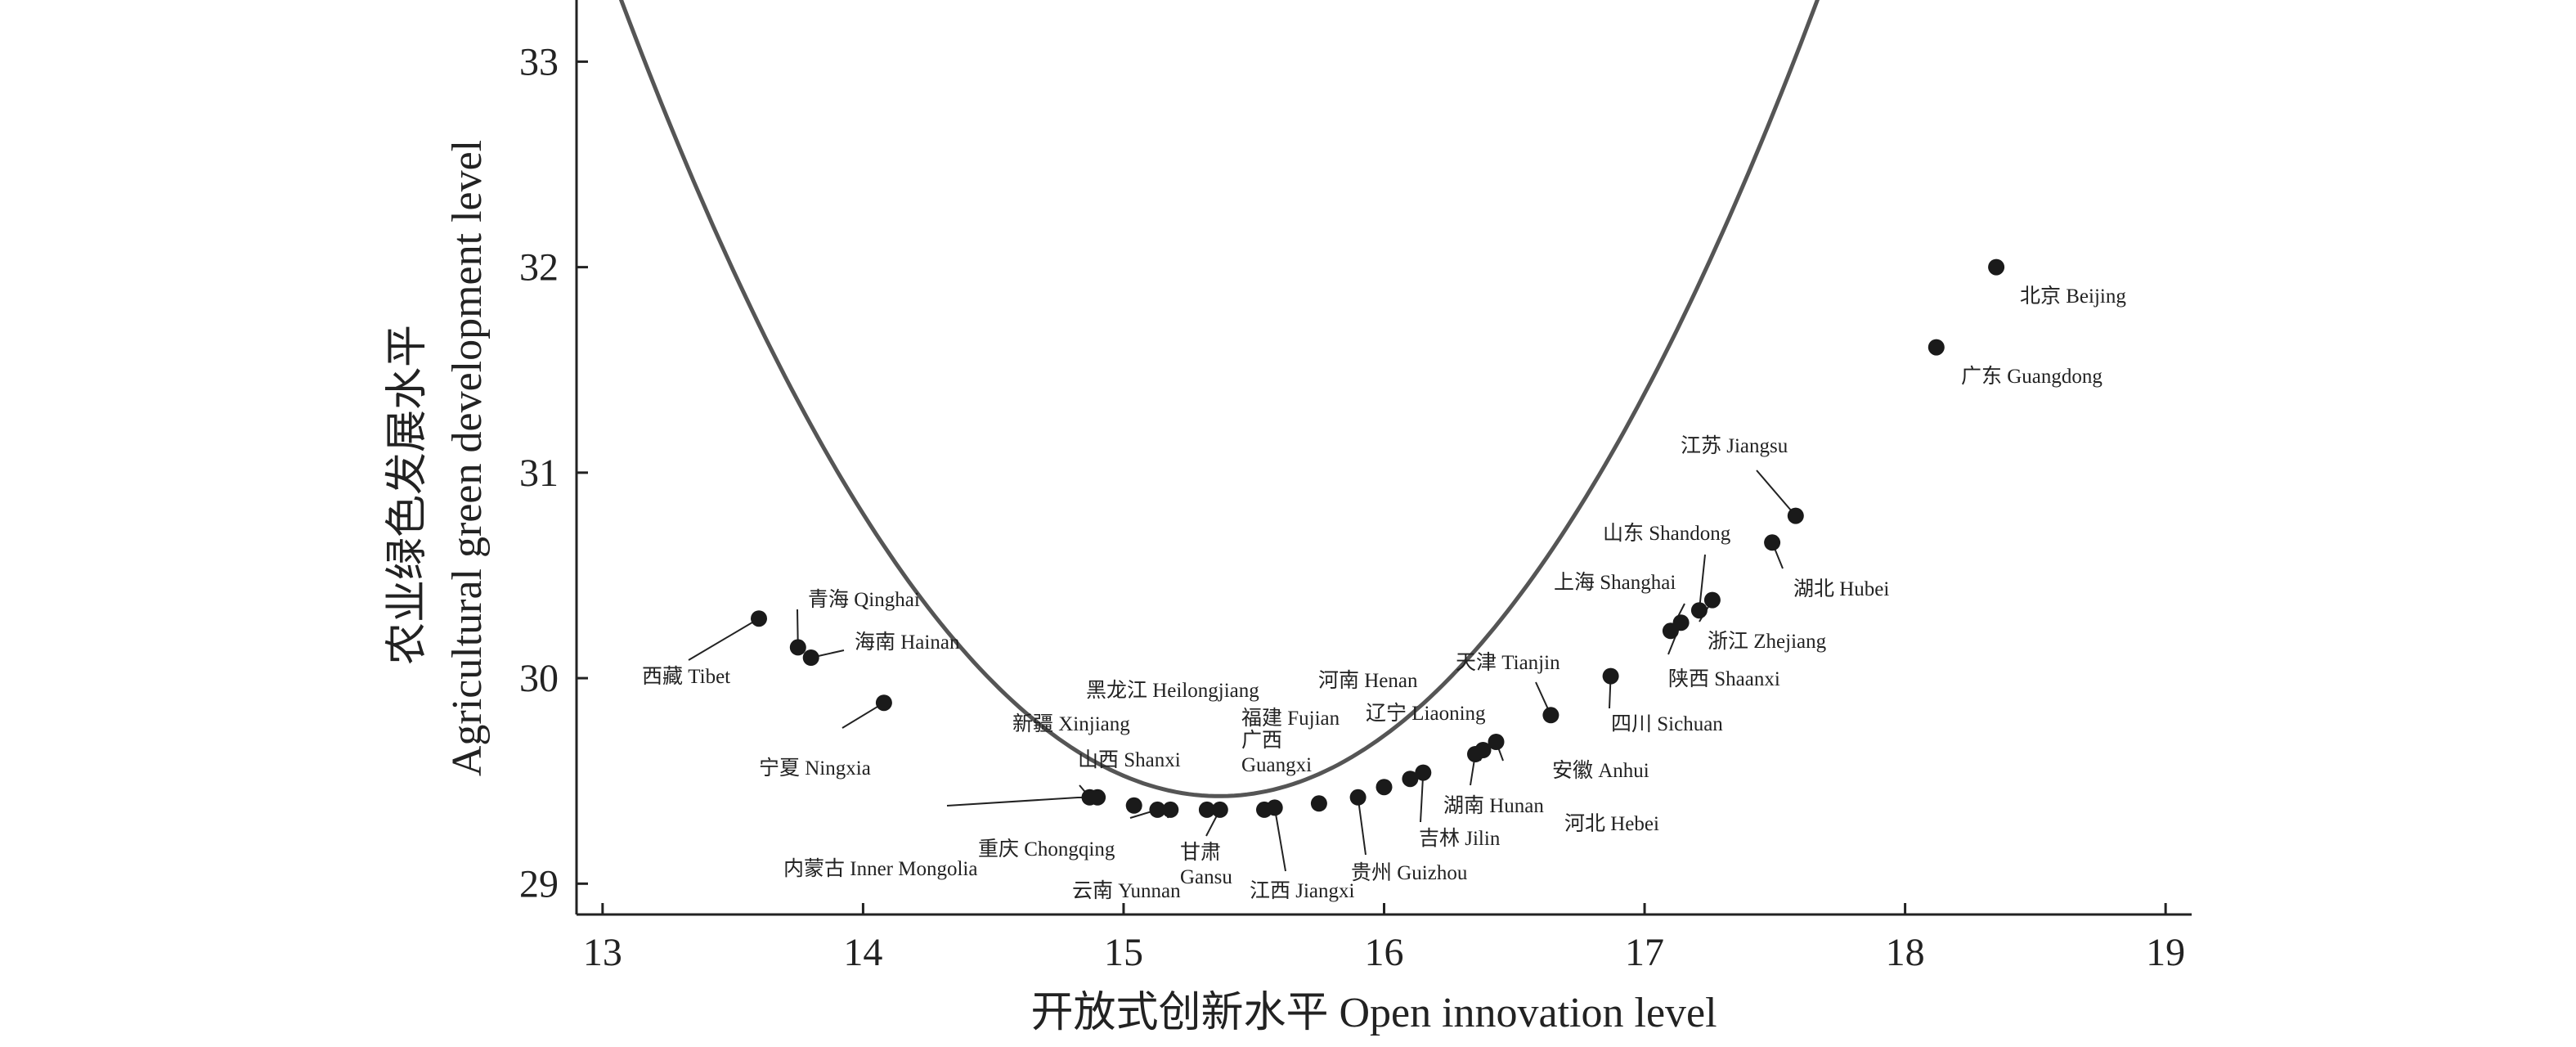  What do you see at coordinates (1905, 952) in the screenshot?
I see `x-tick-label: 18` at bounding box center [1905, 952].